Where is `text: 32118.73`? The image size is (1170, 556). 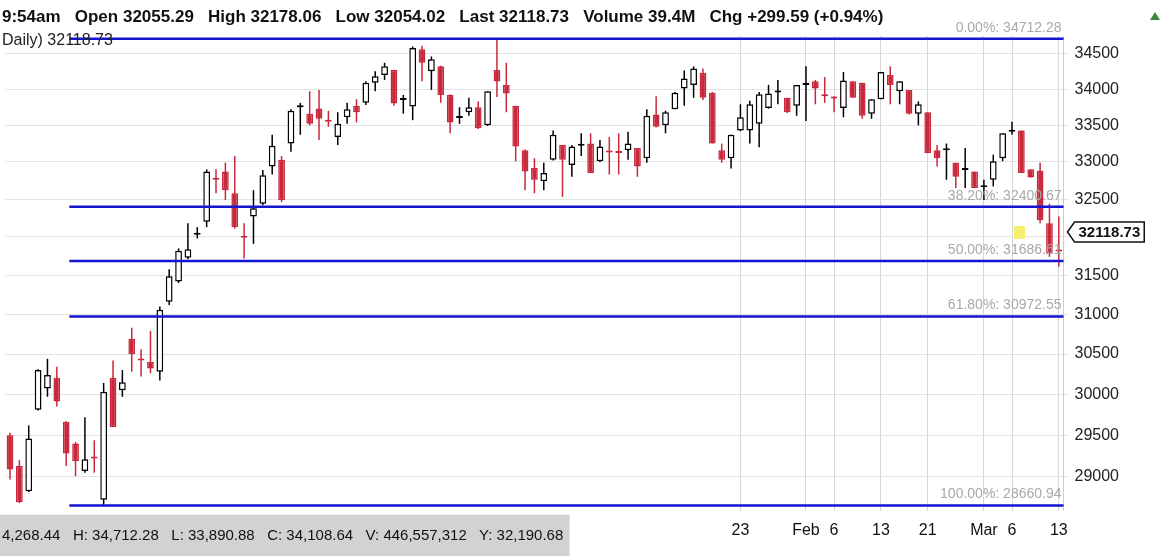 text: 32118.73 is located at coordinates (1109, 232).